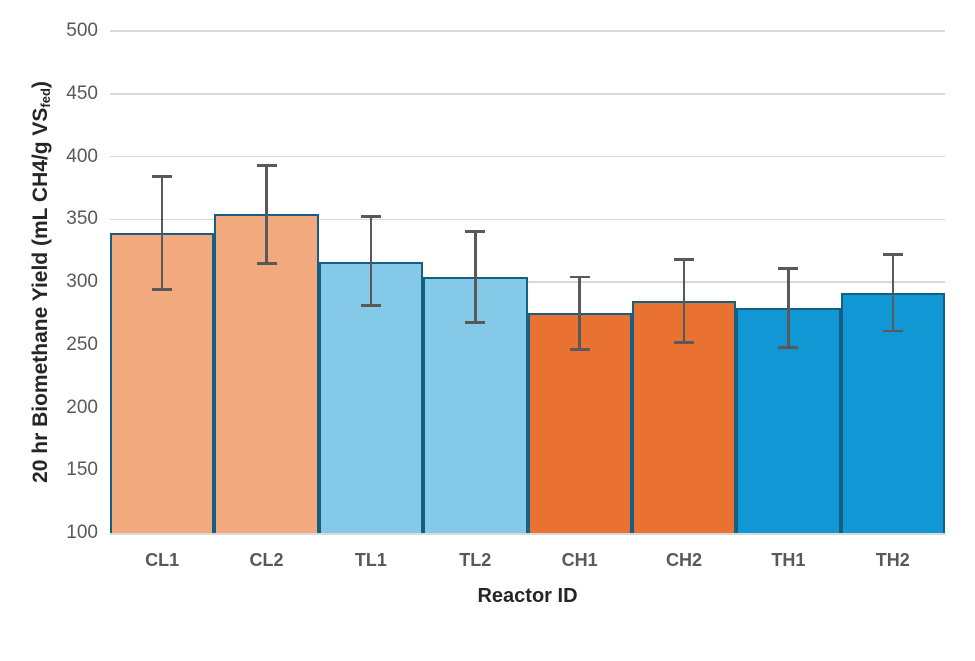 This screenshot has width=975, height=661. I want to click on error-bar-cap-bottom-TH2, so click(892, 331).